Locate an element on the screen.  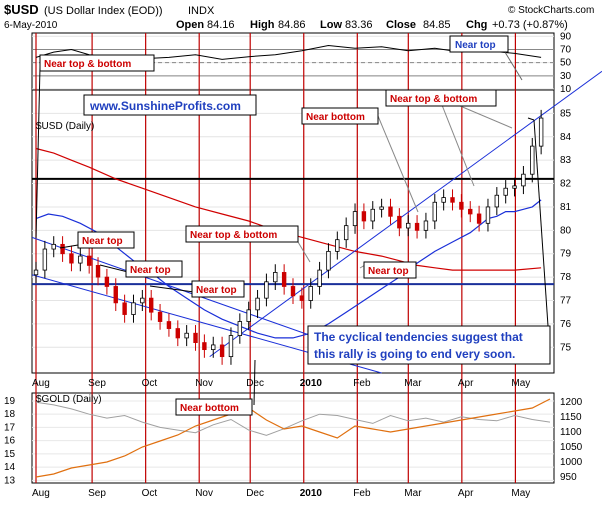
commentary-line-2: this rally is going to end very soon. is located at coordinates (414, 354).